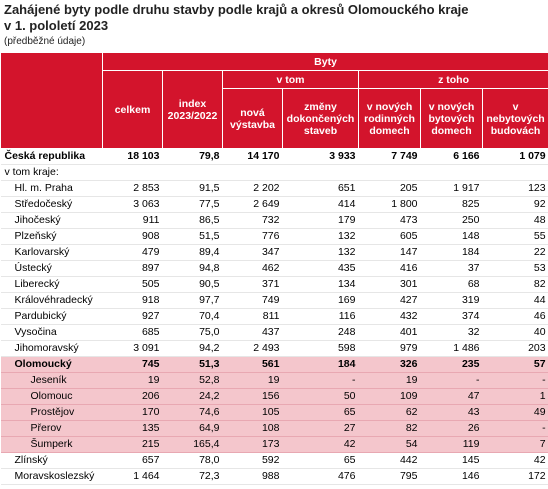 Image resolution: width=548 pixels, height=489 pixels. What do you see at coordinates (389, 284) in the screenshot?
I see `table-cell: 301` at bounding box center [389, 284].